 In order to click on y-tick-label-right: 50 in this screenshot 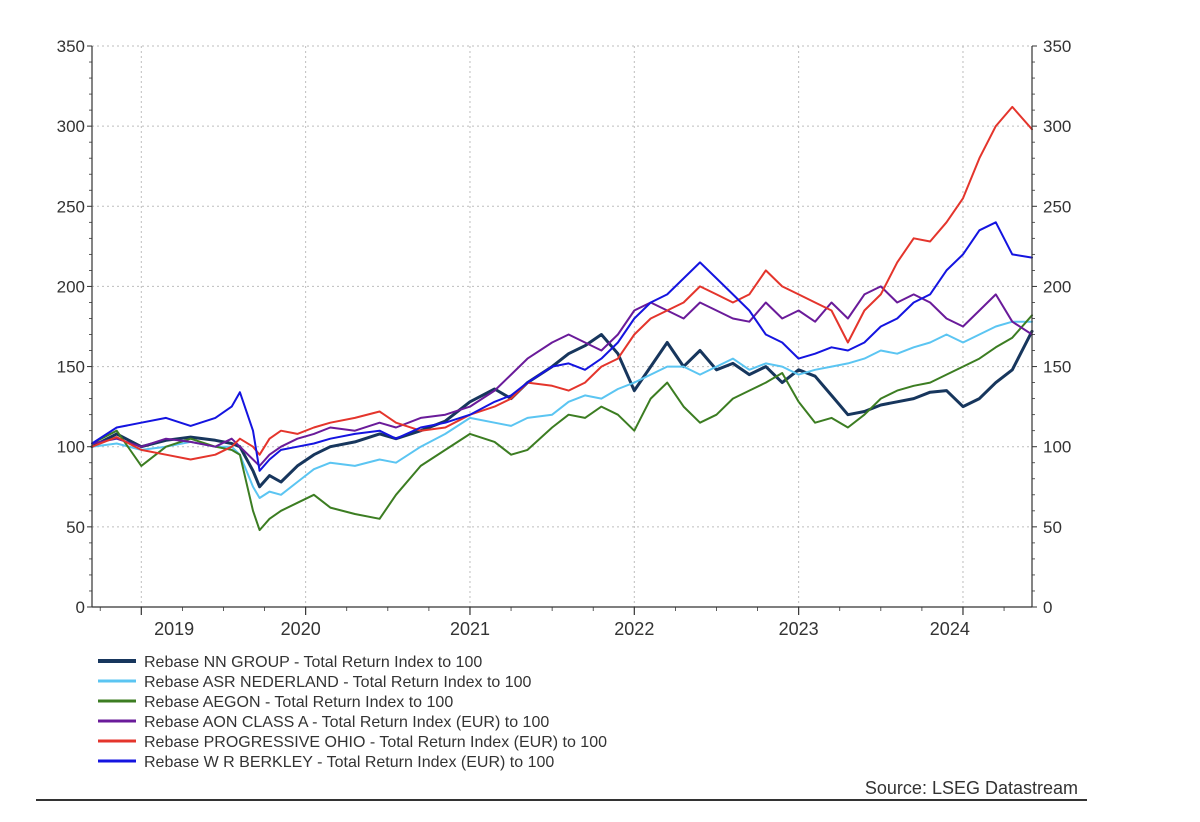, I will do `click(1052, 527)`.